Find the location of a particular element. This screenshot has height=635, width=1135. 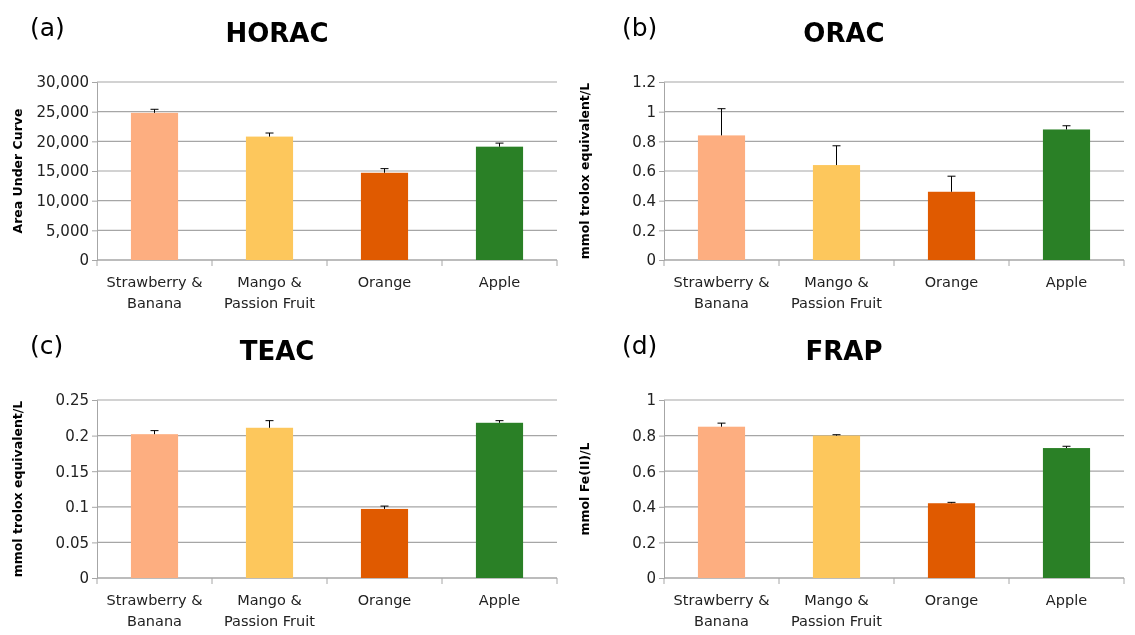

y-tick-label: 15,000 is located at coordinates (62, 171).